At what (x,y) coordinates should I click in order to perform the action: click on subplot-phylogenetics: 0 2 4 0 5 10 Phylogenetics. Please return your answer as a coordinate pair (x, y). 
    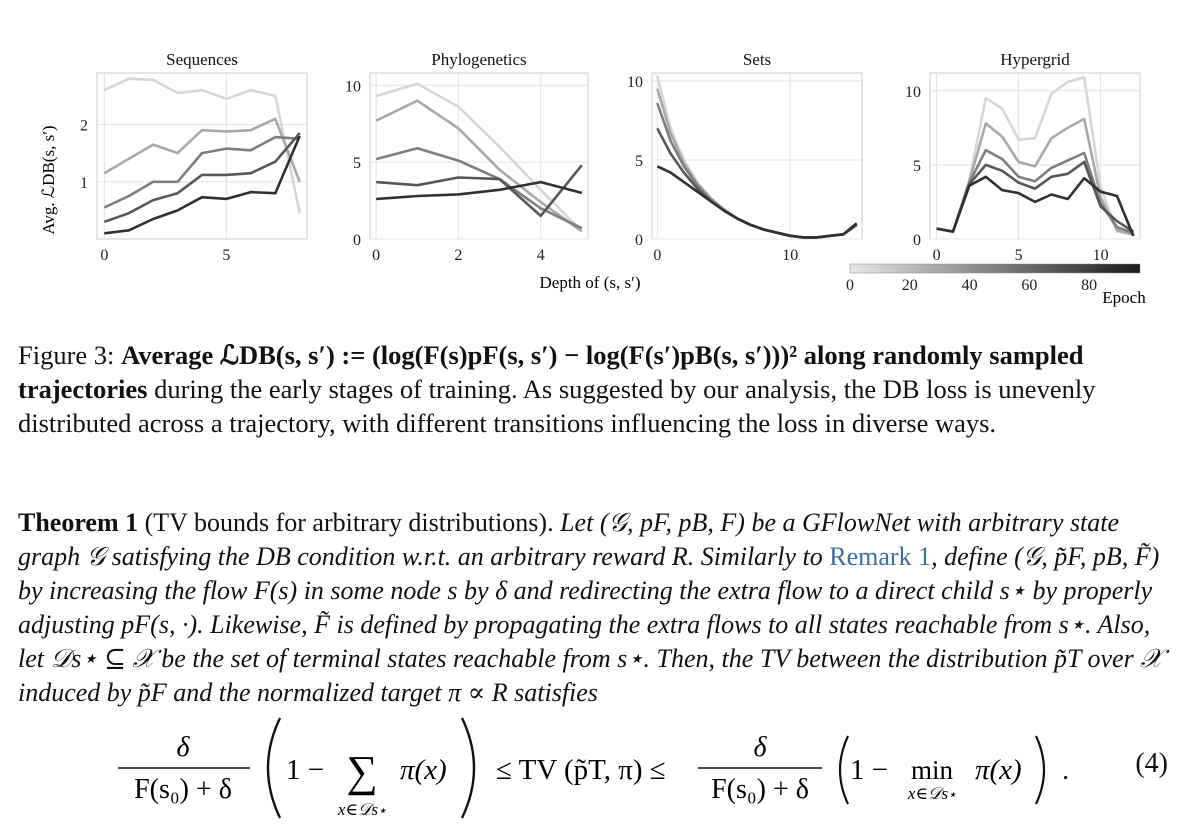
    Looking at the image, I should click on (467, 157).